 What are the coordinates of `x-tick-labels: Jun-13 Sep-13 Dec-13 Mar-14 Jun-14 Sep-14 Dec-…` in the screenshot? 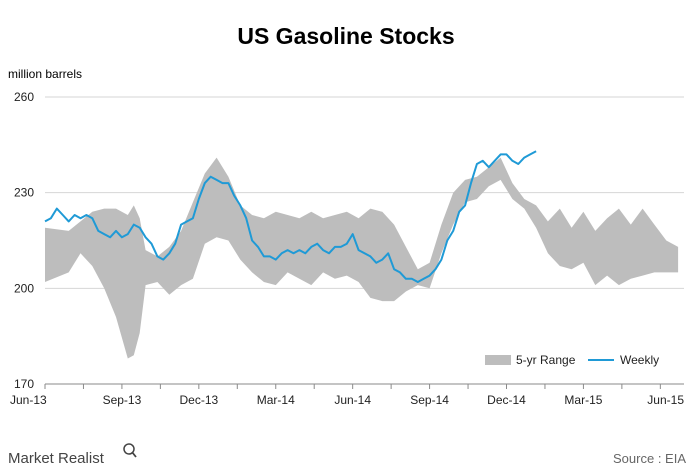 It's located at (347, 400).